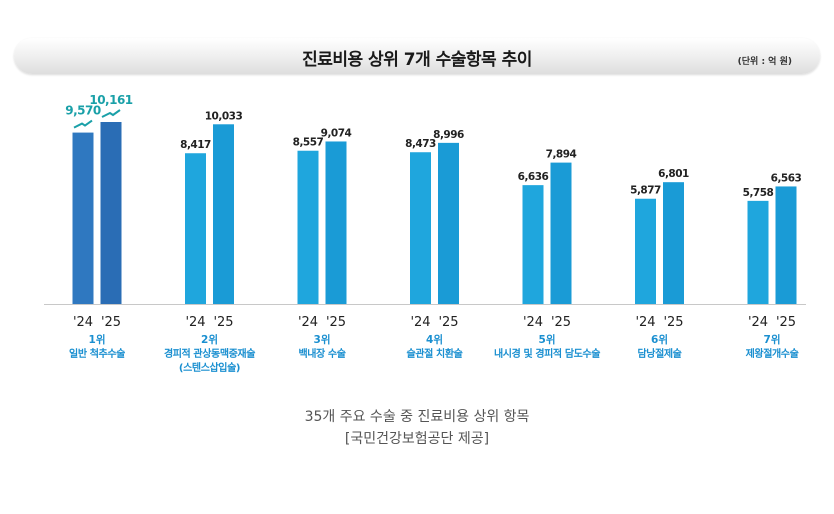 The height and width of the screenshot is (514, 834). What do you see at coordinates (420, 322) in the screenshot?
I see `year-label-2024-rank-4: '24` at bounding box center [420, 322].